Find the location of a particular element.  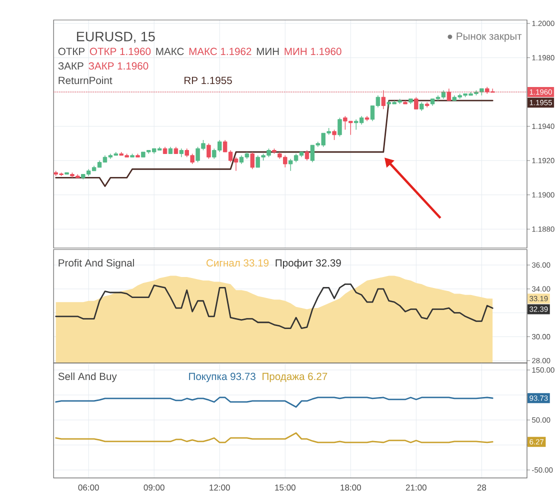

text: Sell And Buy is located at coordinates (87, 377).